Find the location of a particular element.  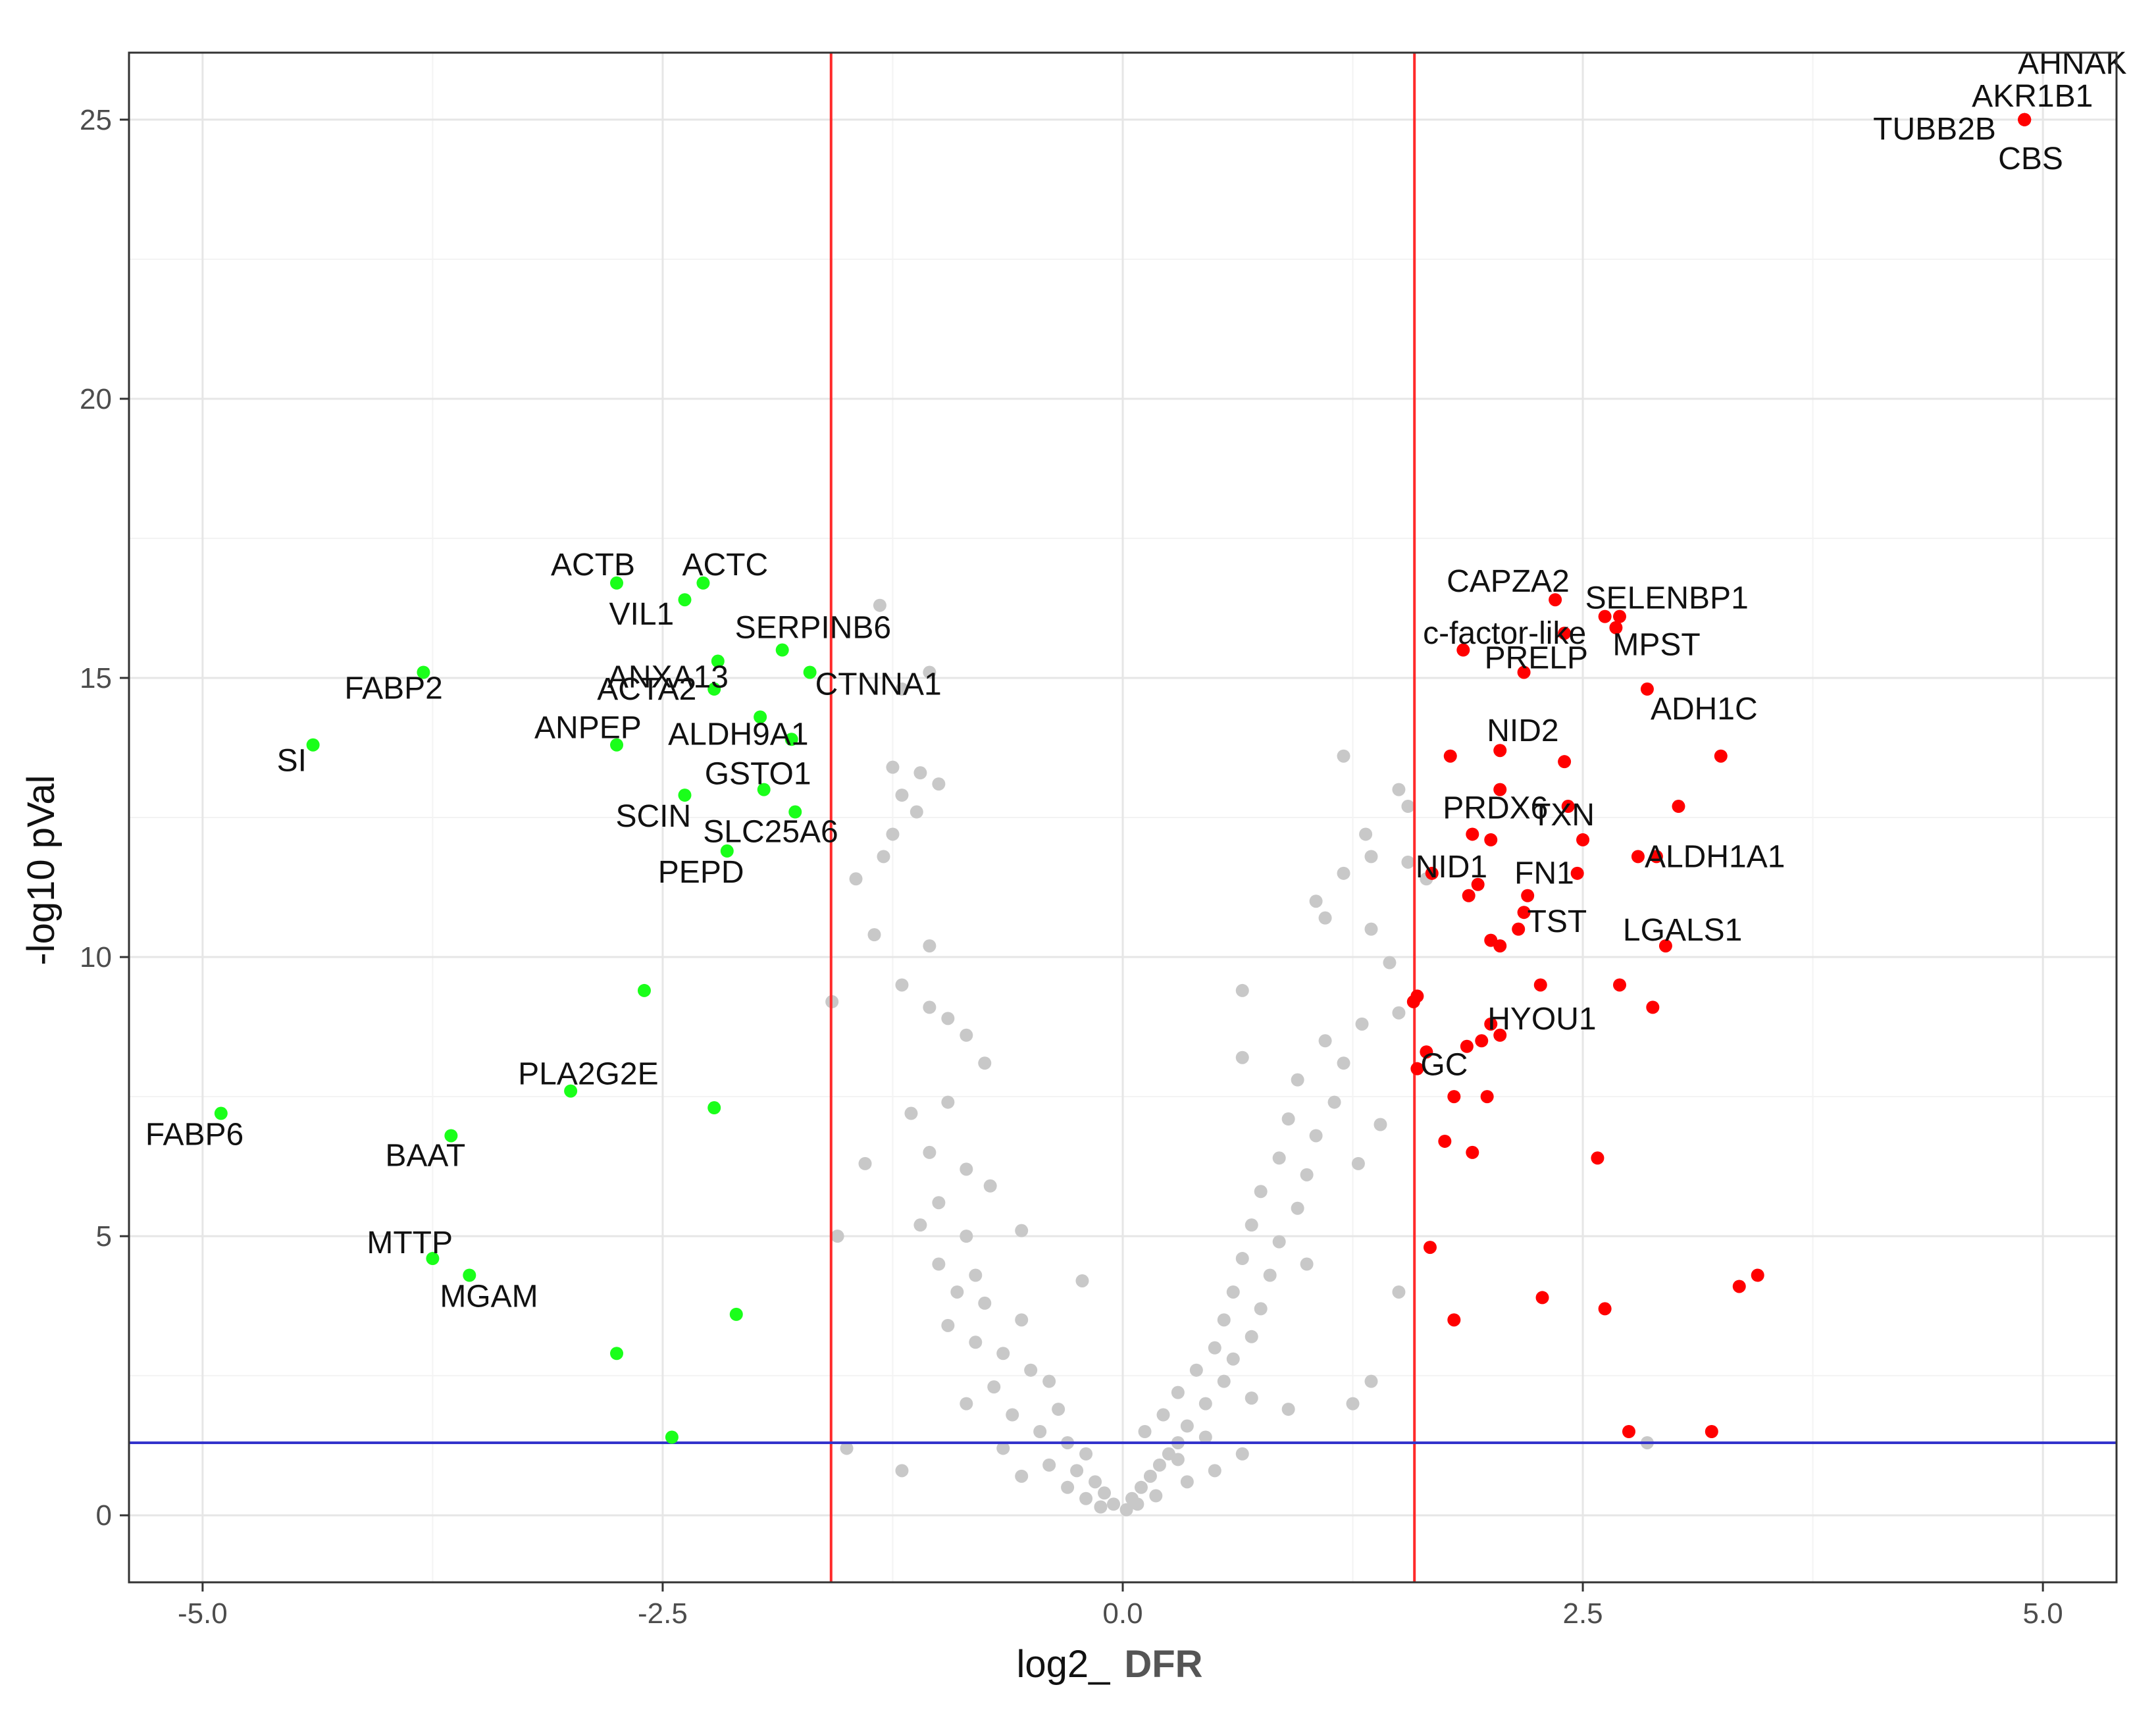

x-tick-label: 0.0 is located at coordinates (1122, 1614).